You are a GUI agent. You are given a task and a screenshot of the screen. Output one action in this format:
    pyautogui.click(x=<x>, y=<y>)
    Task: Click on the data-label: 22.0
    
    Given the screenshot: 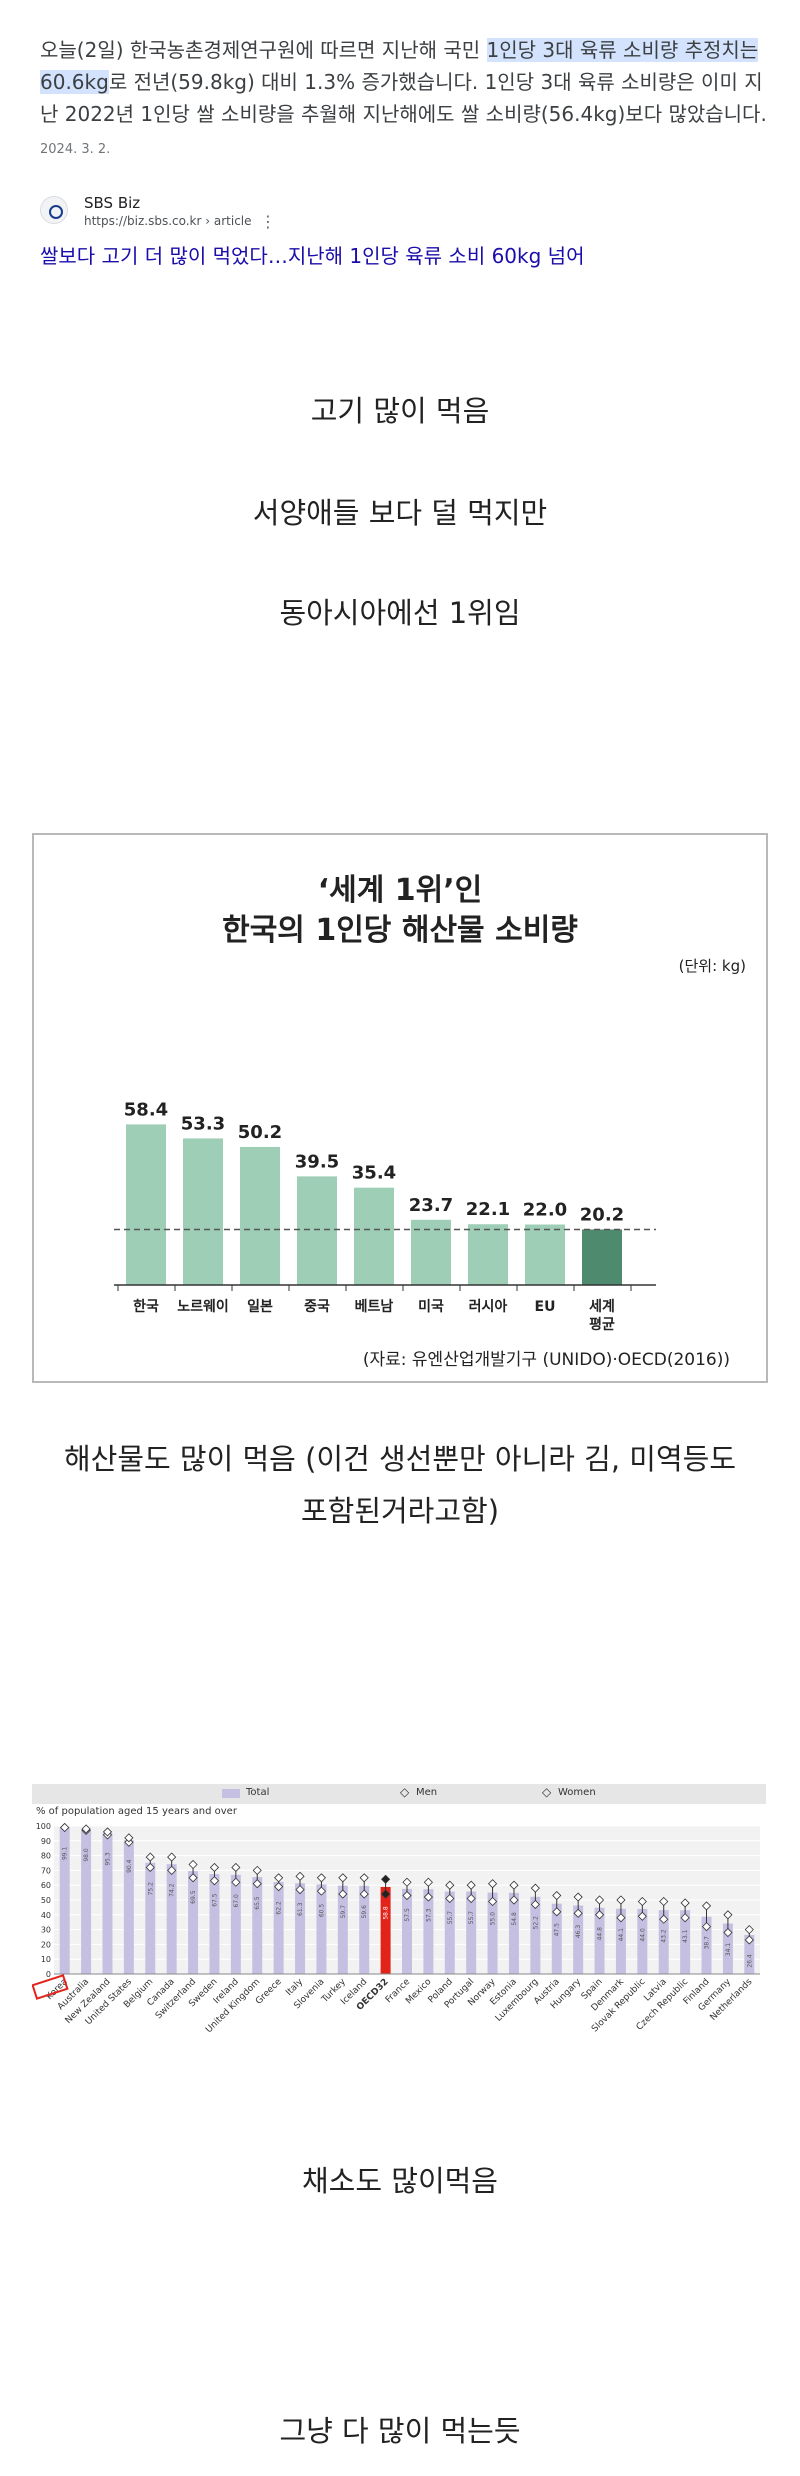 What is the action you would take?
    pyautogui.click(x=545, y=1210)
    